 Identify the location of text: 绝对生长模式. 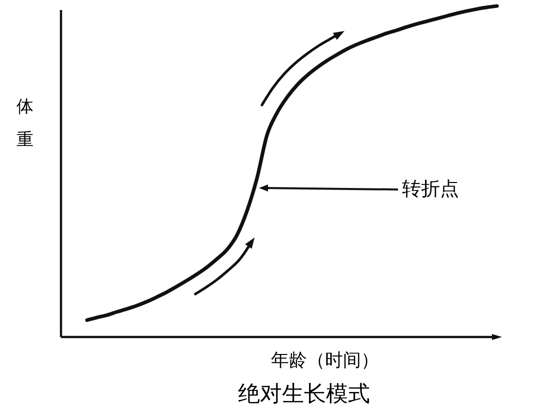
(304, 394).